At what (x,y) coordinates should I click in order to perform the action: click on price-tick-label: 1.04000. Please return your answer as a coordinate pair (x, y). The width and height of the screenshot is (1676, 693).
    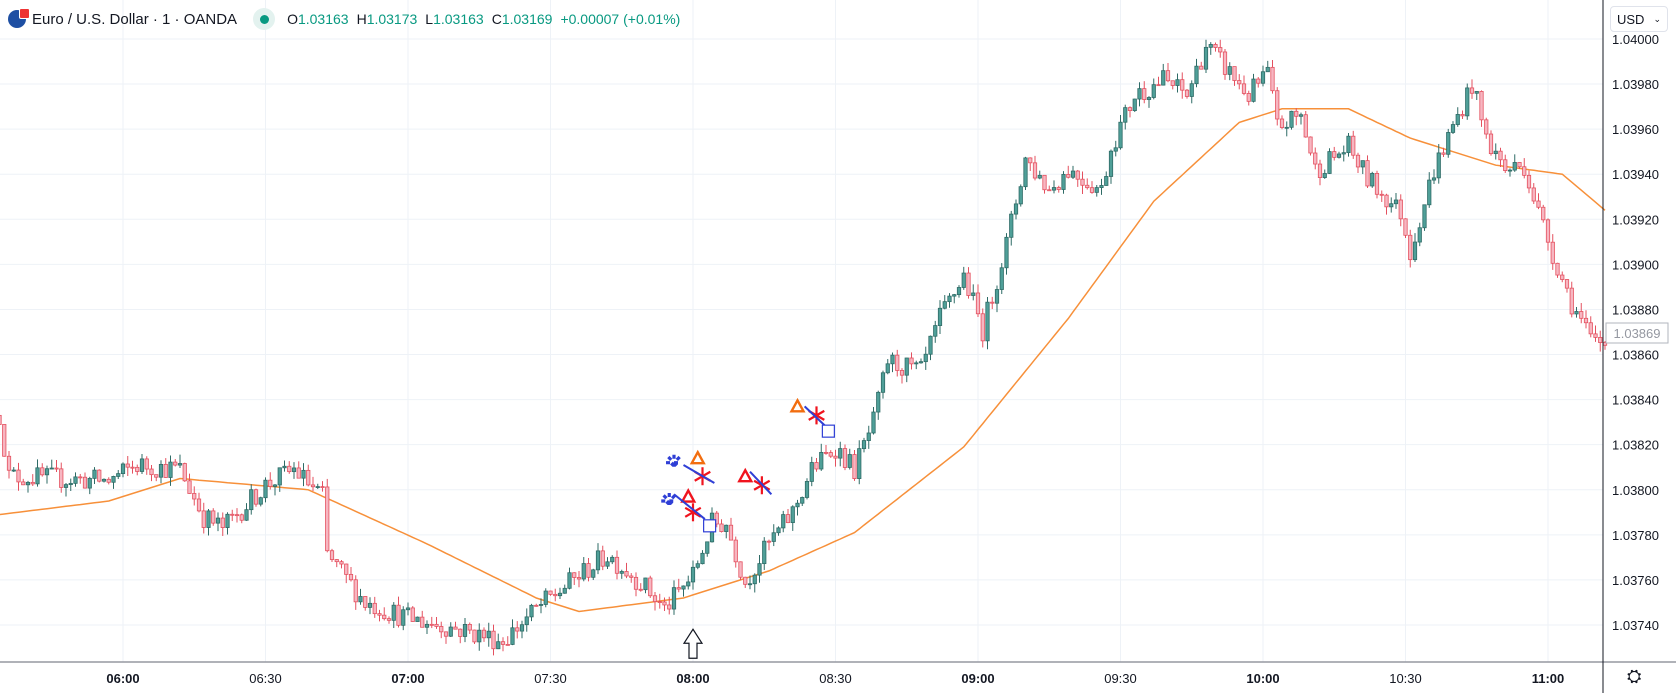
    Looking at the image, I should click on (1635, 39).